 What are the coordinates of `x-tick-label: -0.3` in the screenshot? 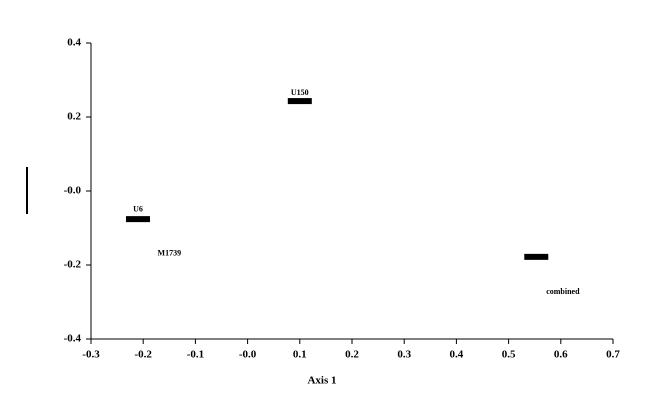 It's located at (91, 355).